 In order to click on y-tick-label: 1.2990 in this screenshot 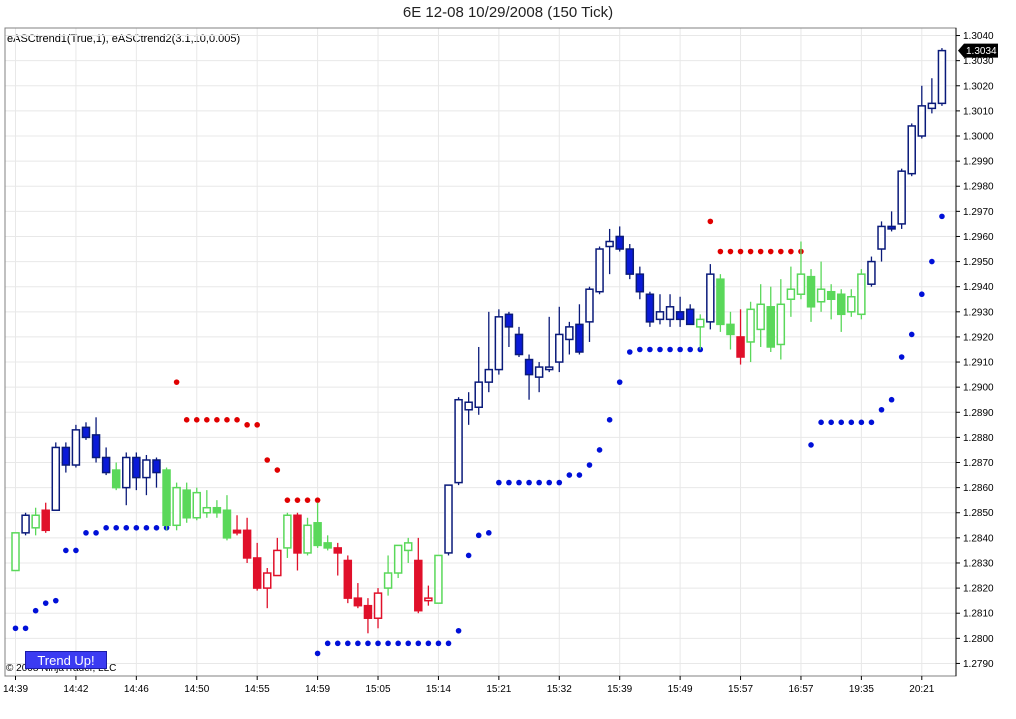, I will do `click(978, 162)`.